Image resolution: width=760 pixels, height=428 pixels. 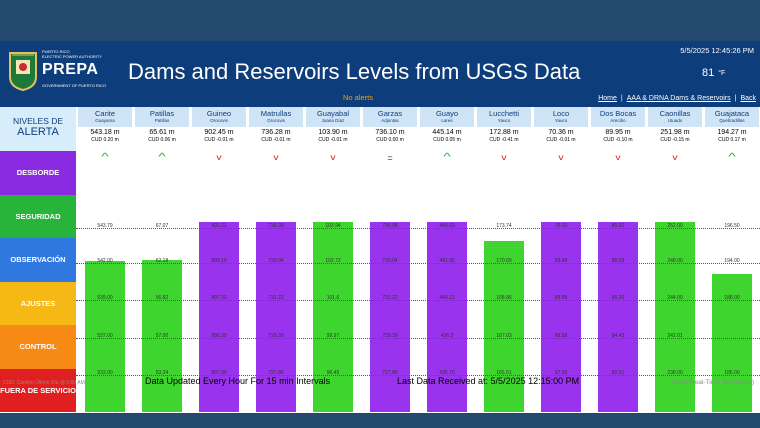 I want to click on reservoir-name: Carite, so click(x=104, y=113).